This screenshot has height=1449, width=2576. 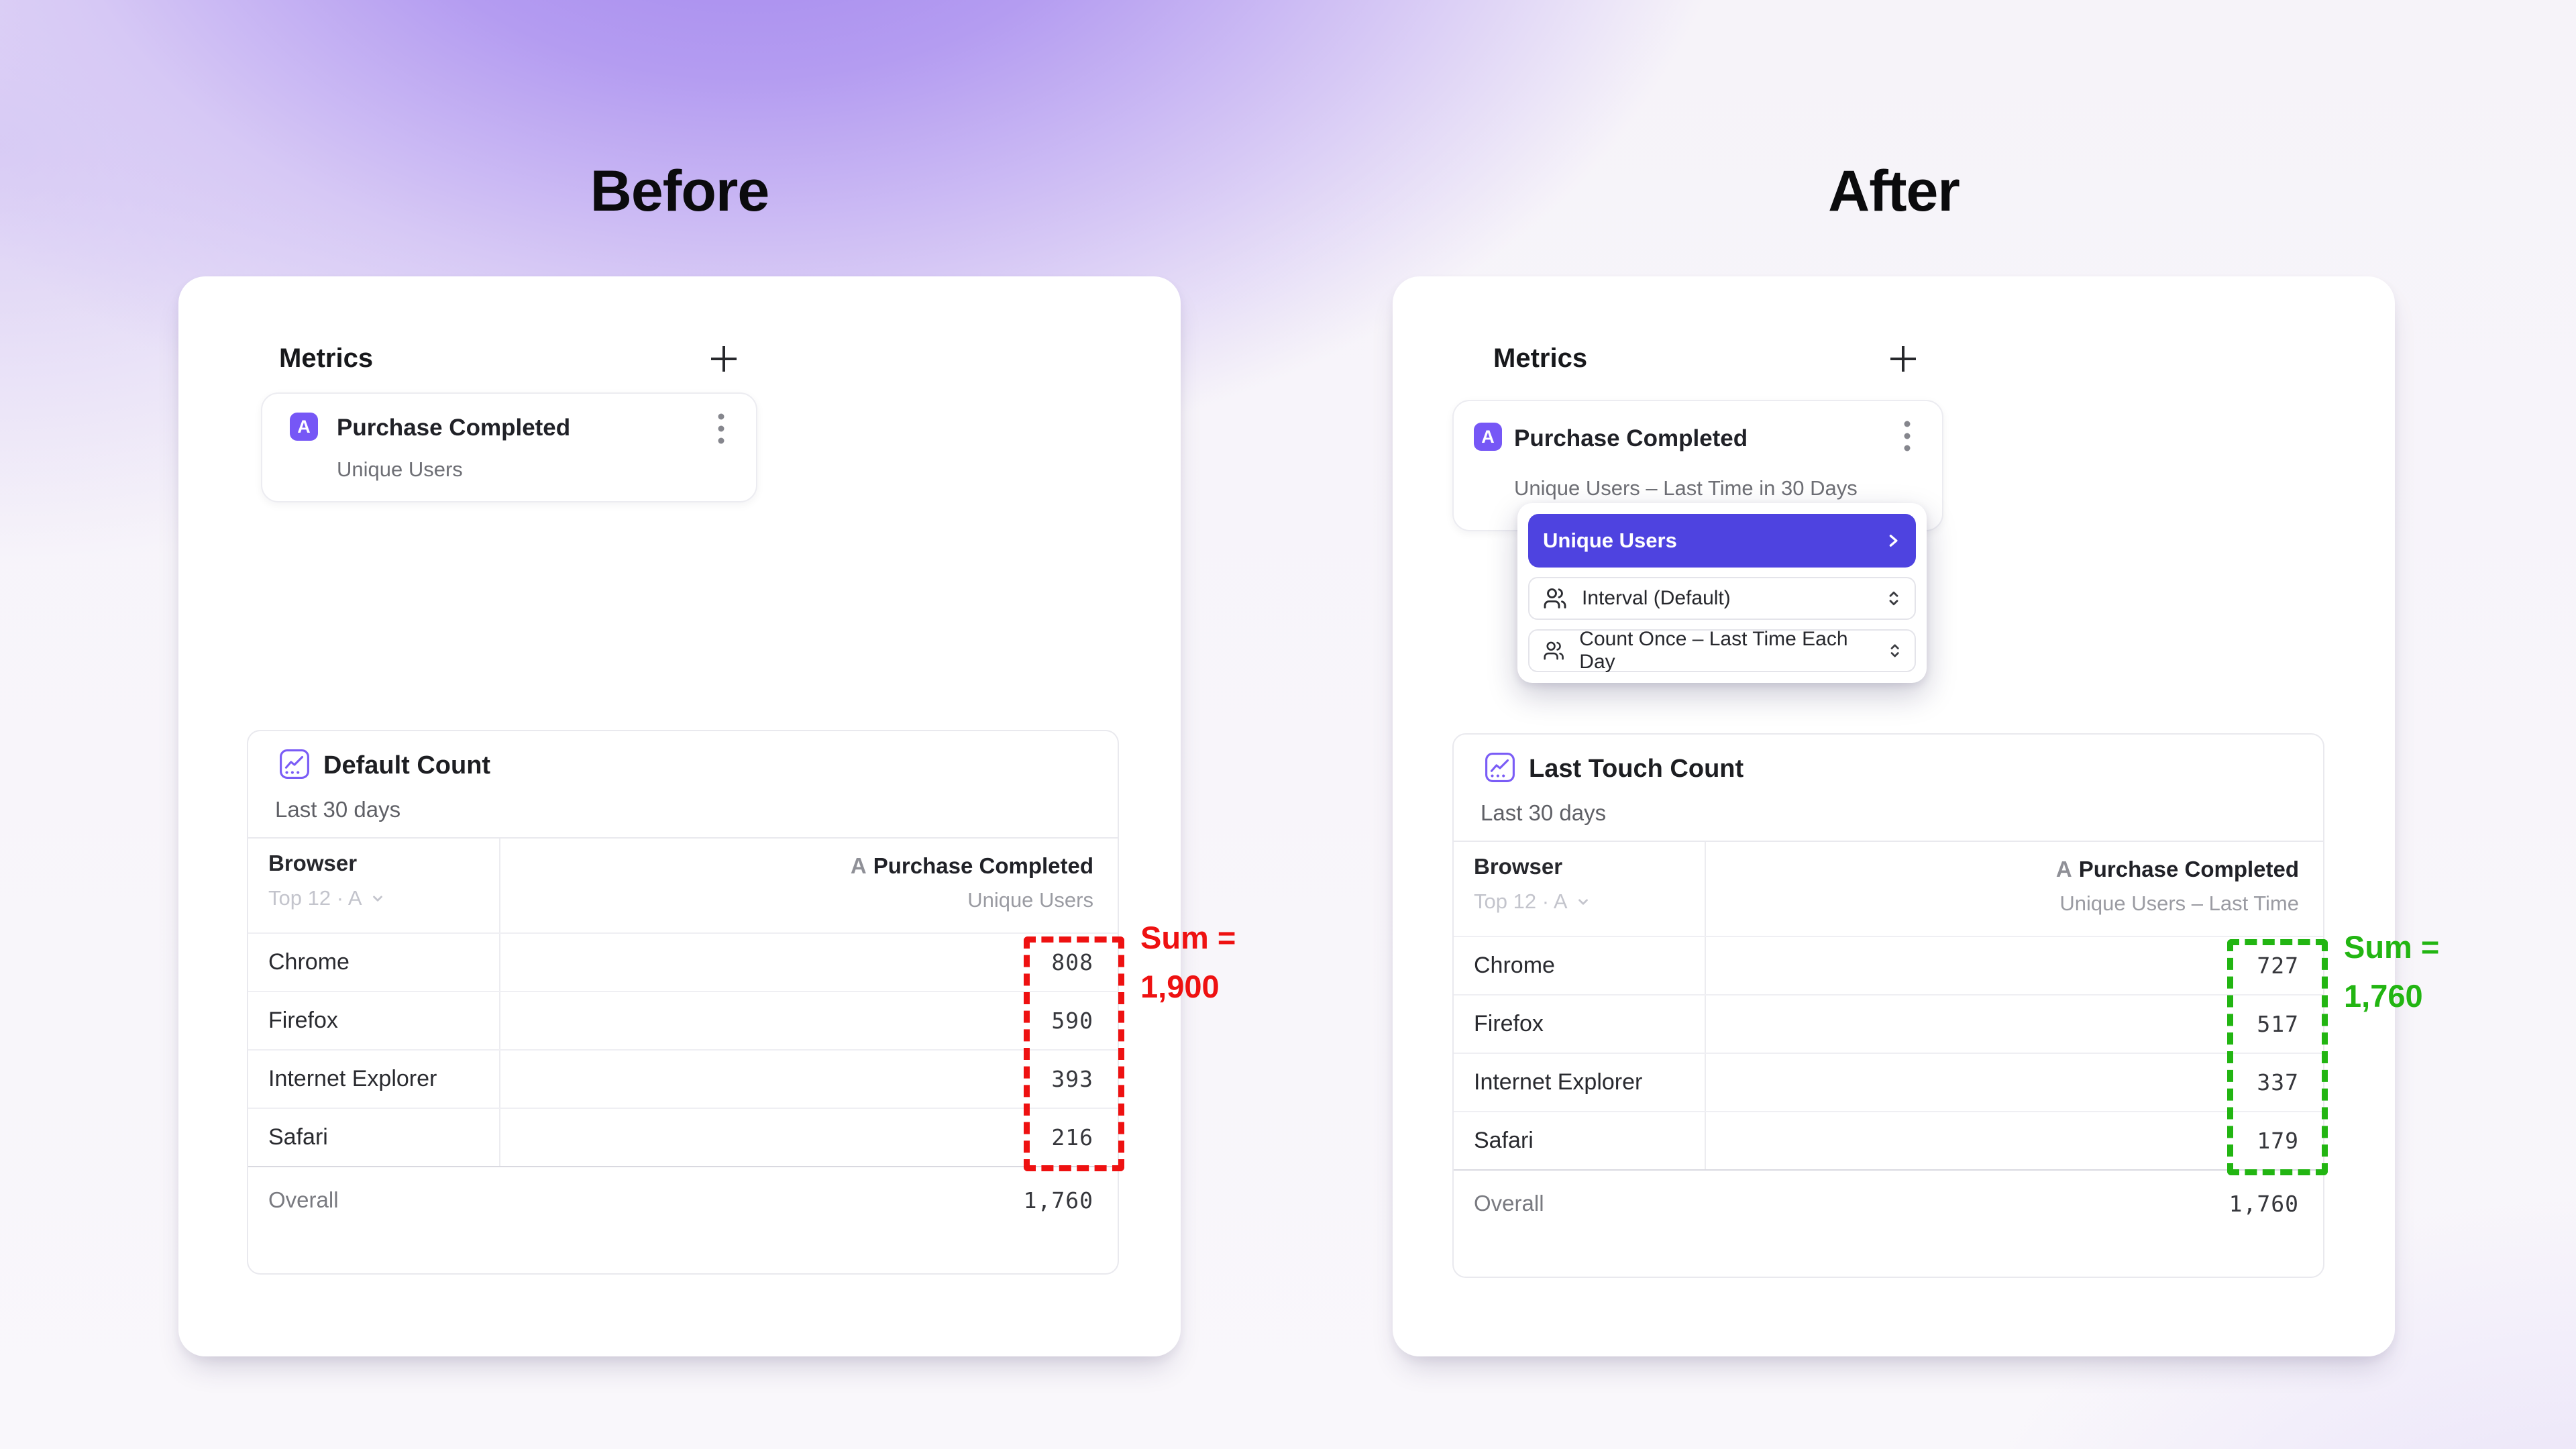 I want to click on table-row: Firefox 517, so click(x=1888, y=1023).